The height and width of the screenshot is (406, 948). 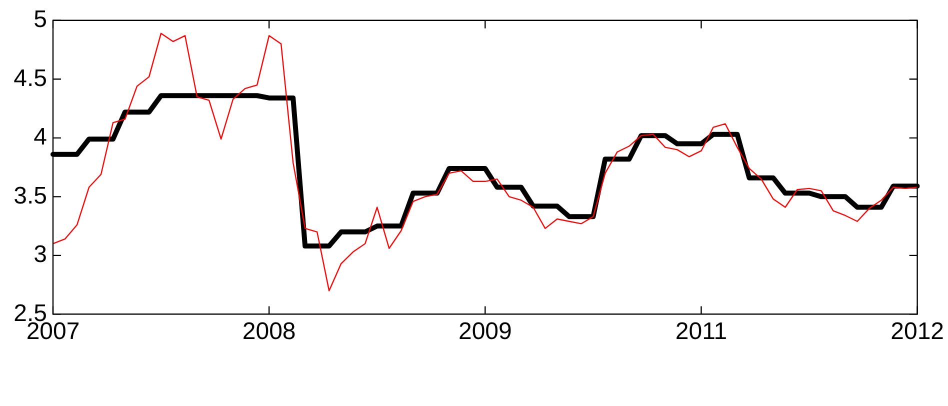 I want to click on x-tick-label: 2008, so click(x=269, y=332).